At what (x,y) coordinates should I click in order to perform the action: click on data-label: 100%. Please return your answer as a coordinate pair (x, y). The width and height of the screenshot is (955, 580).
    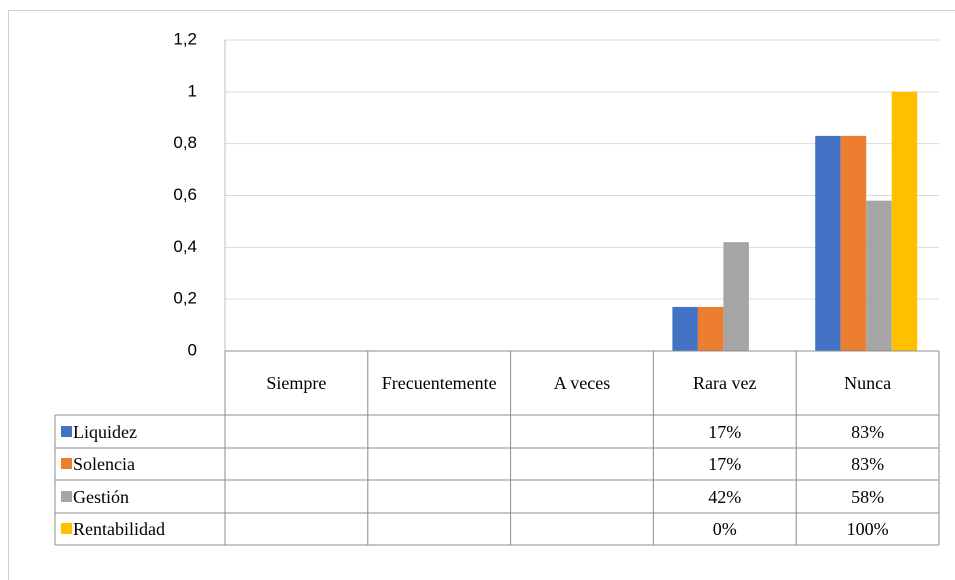
    Looking at the image, I should click on (867, 529).